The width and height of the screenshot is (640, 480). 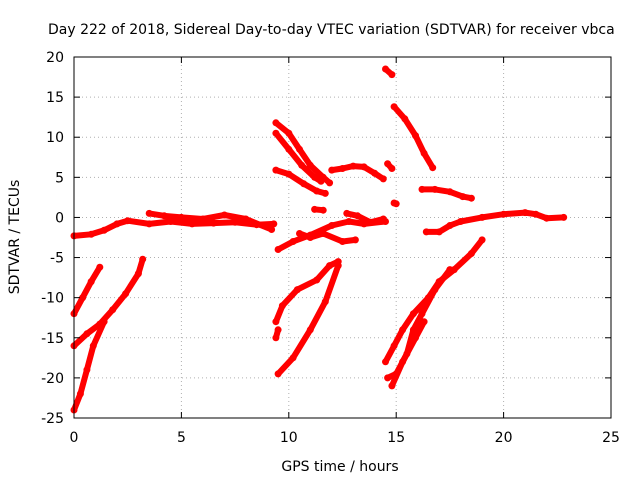 I want to click on y-tick-label: 20, so click(x=55, y=58).